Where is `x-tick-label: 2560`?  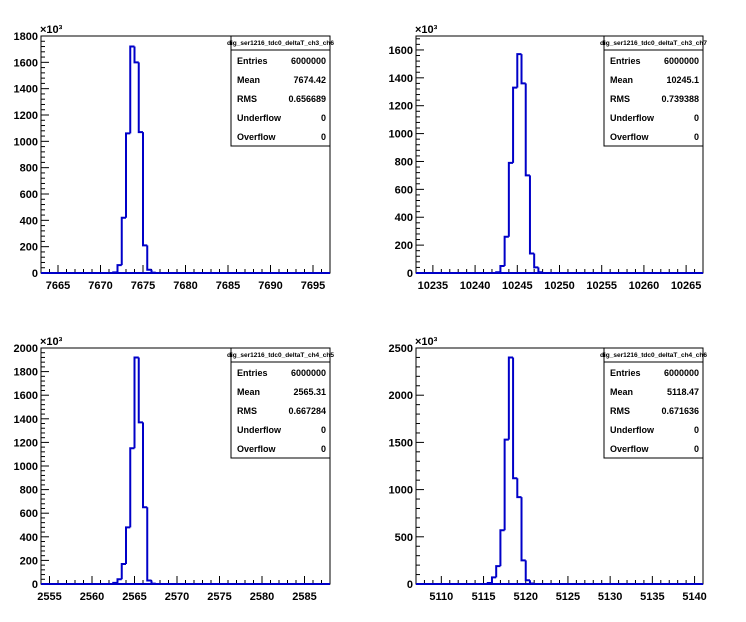
x-tick-label: 2560 is located at coordinates (92, 597).